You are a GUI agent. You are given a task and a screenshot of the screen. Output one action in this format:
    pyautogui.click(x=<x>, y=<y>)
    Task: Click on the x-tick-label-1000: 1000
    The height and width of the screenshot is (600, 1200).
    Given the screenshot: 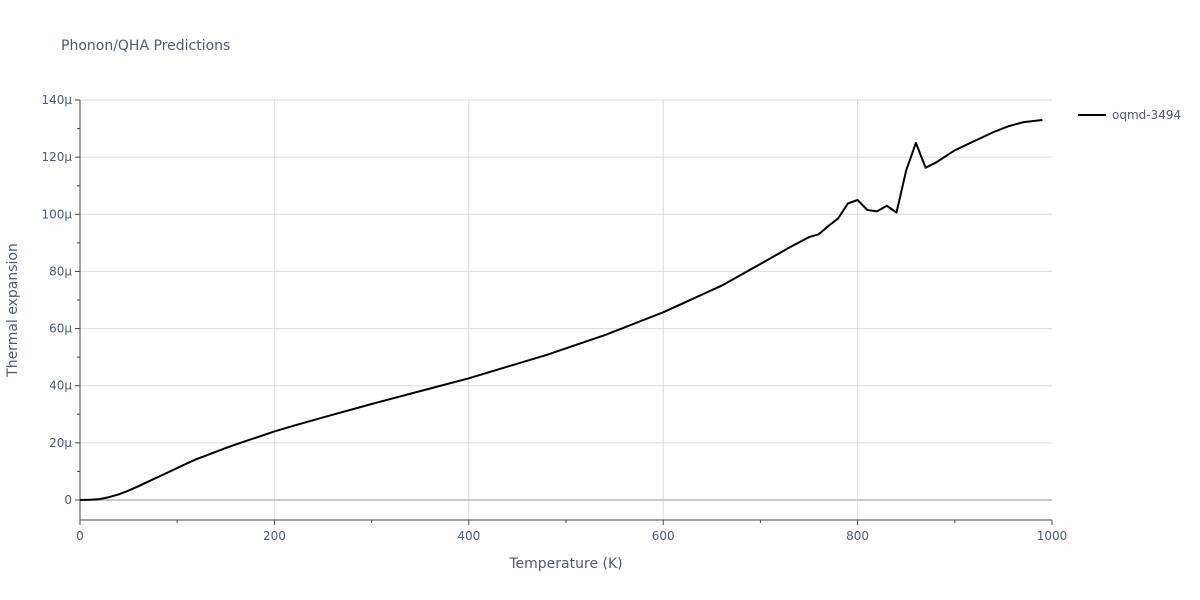 What is the action you would take?
    pyautogui.click(x=1052, y=536)
    